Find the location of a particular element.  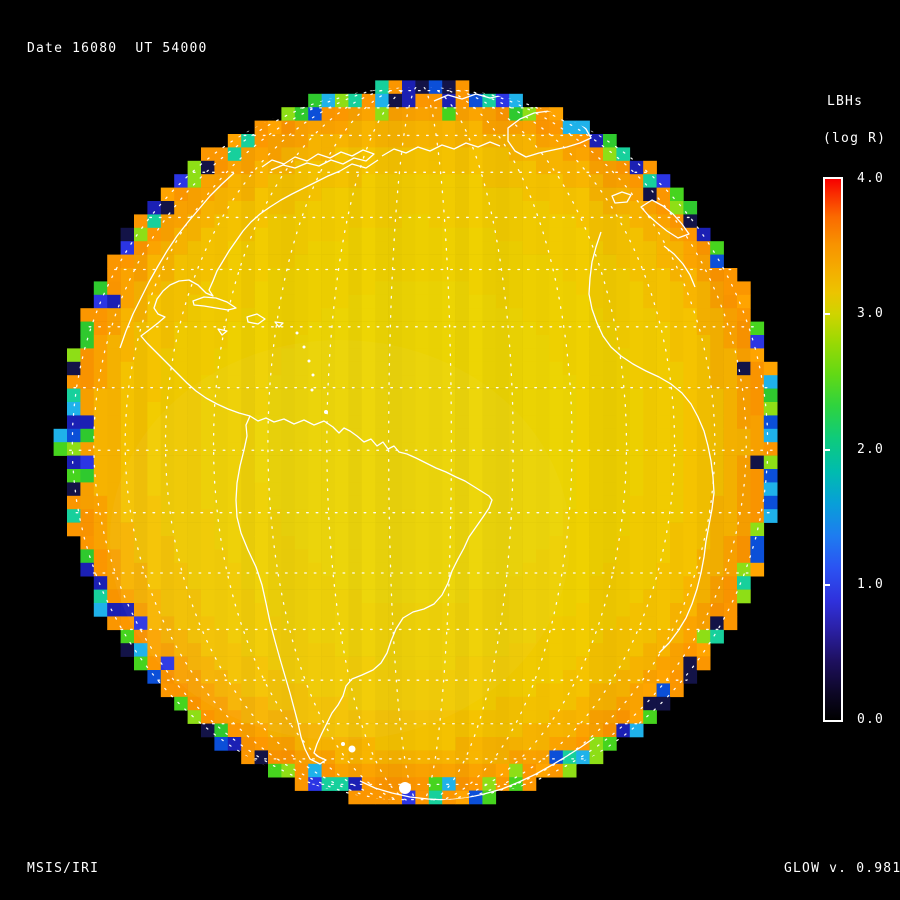

coastline-europe is located at coordinates (665, 219).